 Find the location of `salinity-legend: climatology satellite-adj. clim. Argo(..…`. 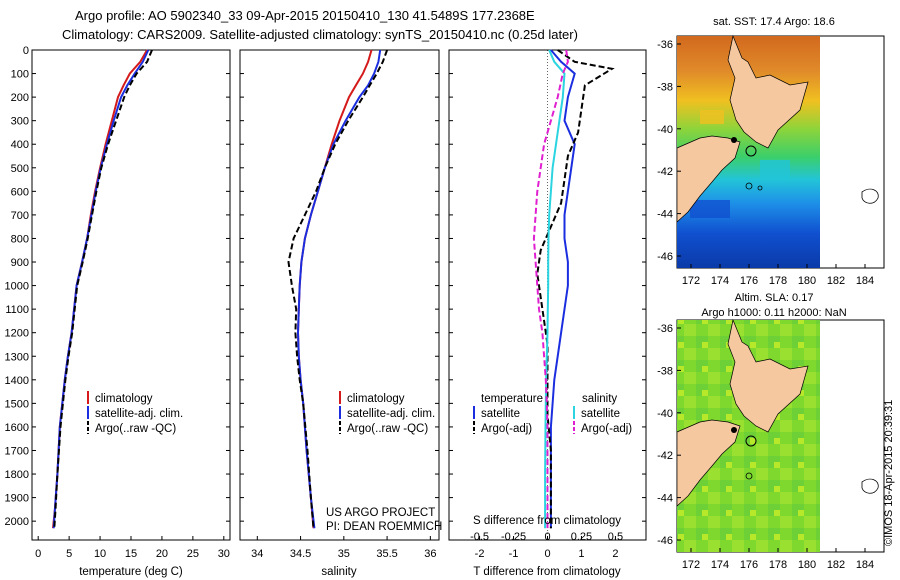

salinity-legend: climatology satellite-adj. clim. Argo(..… is located at coordinates (387, 413).